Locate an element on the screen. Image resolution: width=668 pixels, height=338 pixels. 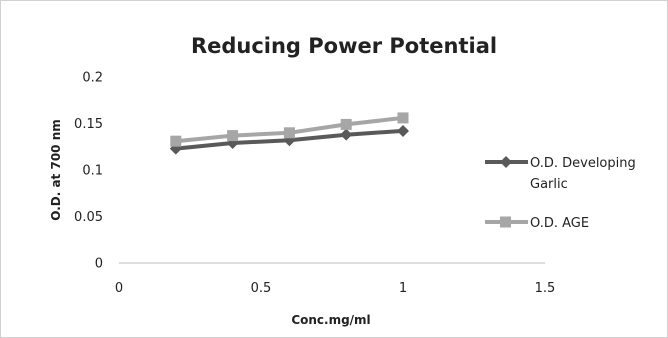
y-tick-label: 0.05 is located at coordinates (88, 217).